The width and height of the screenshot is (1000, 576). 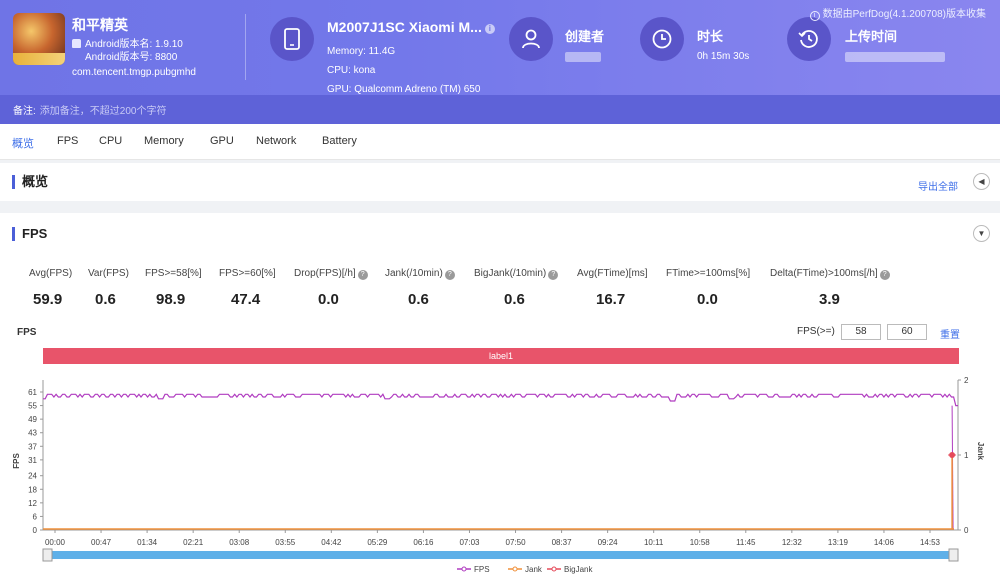 I want to click on tab-fps: FPS, so click(x=68, y=141).